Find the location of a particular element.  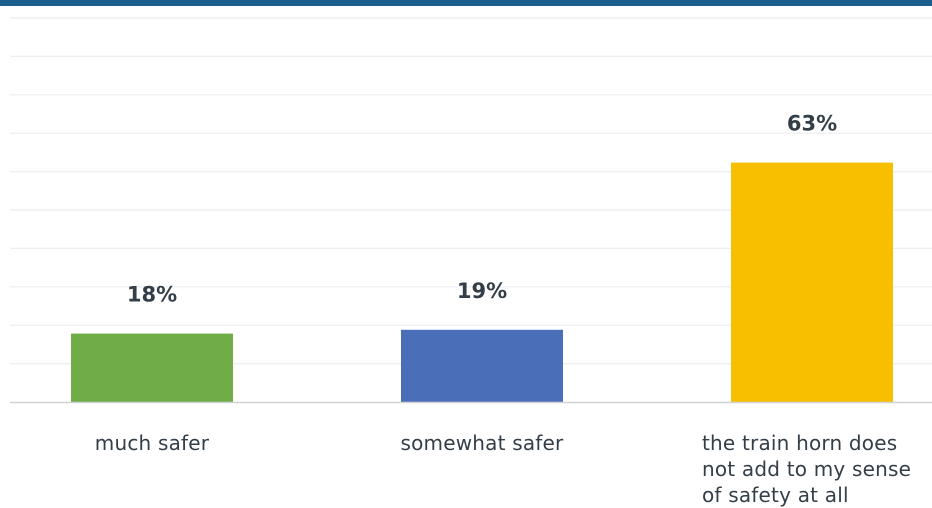

value-label-3: 63% is located at coordinates (812, 124).